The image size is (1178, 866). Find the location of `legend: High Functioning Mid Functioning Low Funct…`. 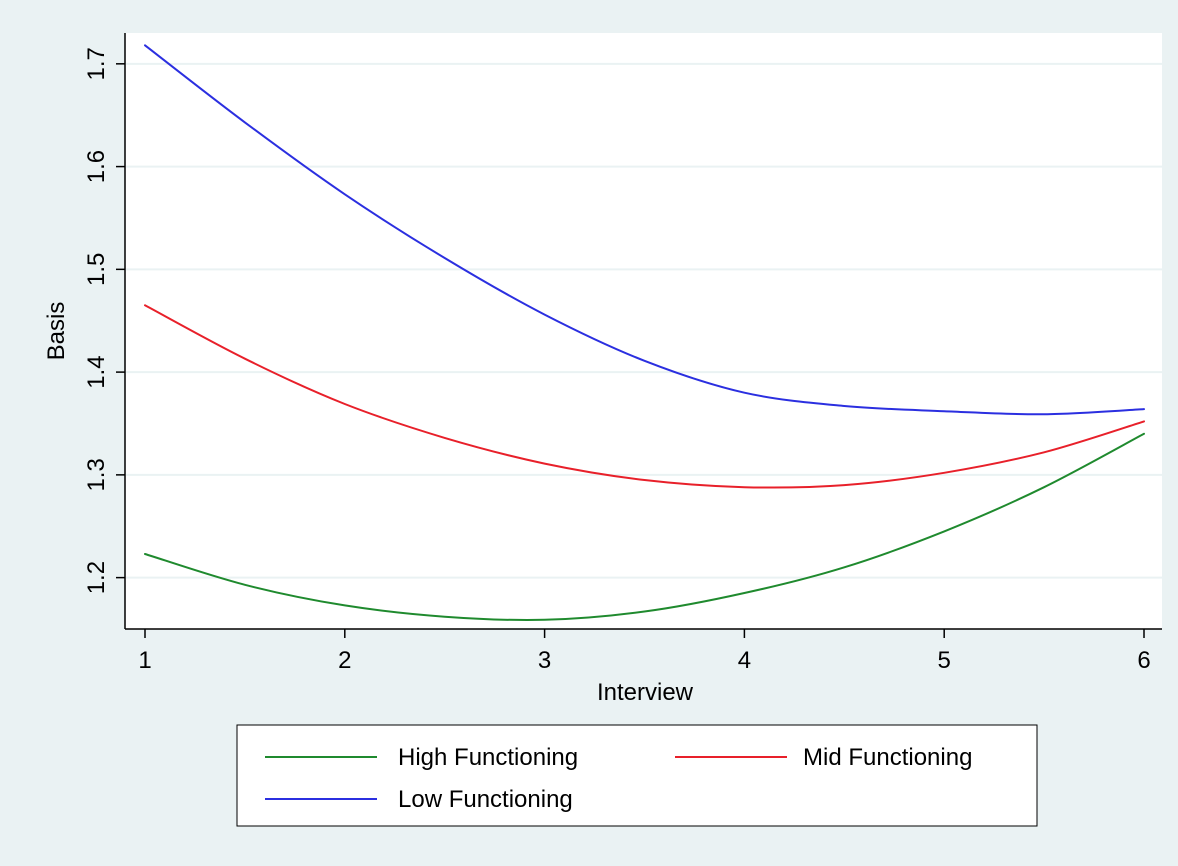

legend: High Functioning Mid Functioning Low Funct… is located at coordinates (637, 775).